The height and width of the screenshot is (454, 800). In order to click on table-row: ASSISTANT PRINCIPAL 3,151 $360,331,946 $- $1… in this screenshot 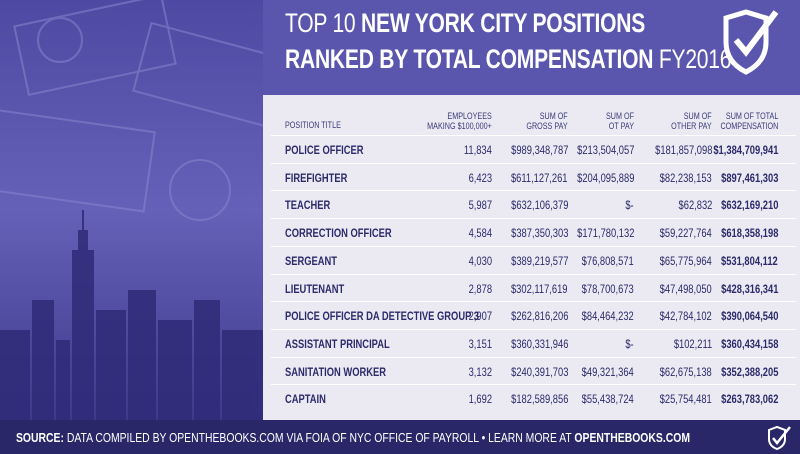, I will do `click(533, 342)`.